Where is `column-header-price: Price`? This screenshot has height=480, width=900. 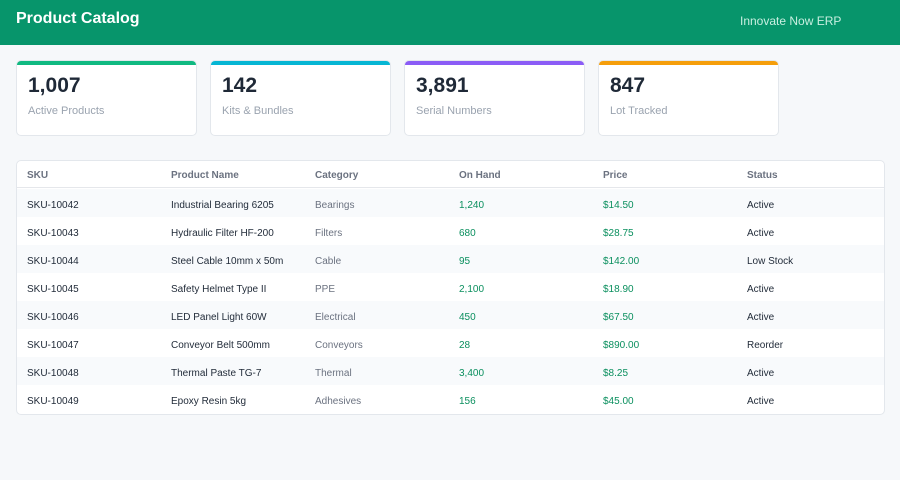
column-header-price: Price is located at coordinates (615, 175).